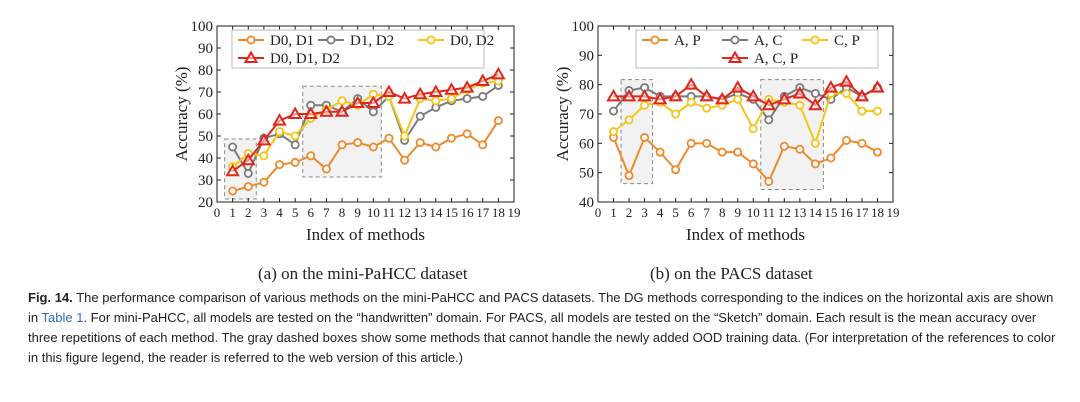  What do you see at coordinates (675, 212) in the screenshot?
I see `x-tick-label: 5` at bounding box center [675, 212].